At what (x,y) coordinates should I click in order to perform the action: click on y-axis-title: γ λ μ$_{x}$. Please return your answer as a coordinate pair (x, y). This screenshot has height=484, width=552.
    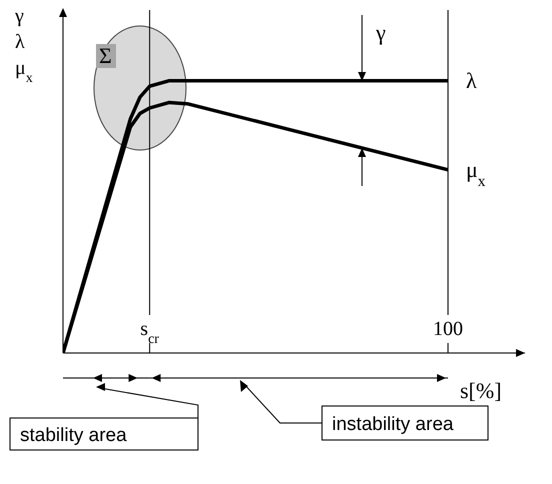
    Looking at the image, I should click on (23, 45).